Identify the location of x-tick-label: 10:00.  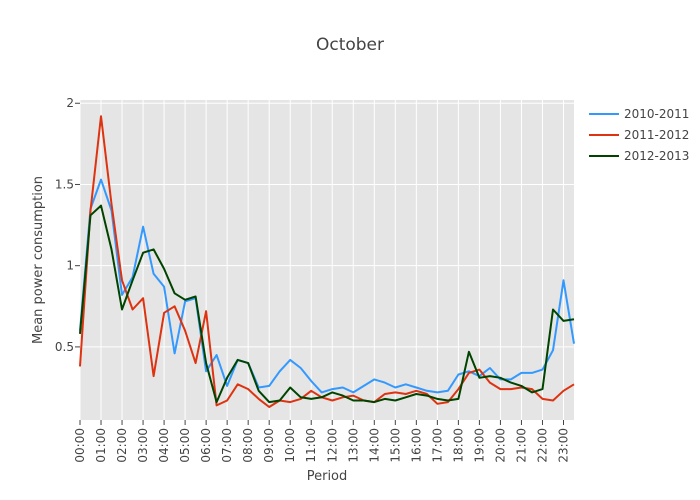
(290, 445).